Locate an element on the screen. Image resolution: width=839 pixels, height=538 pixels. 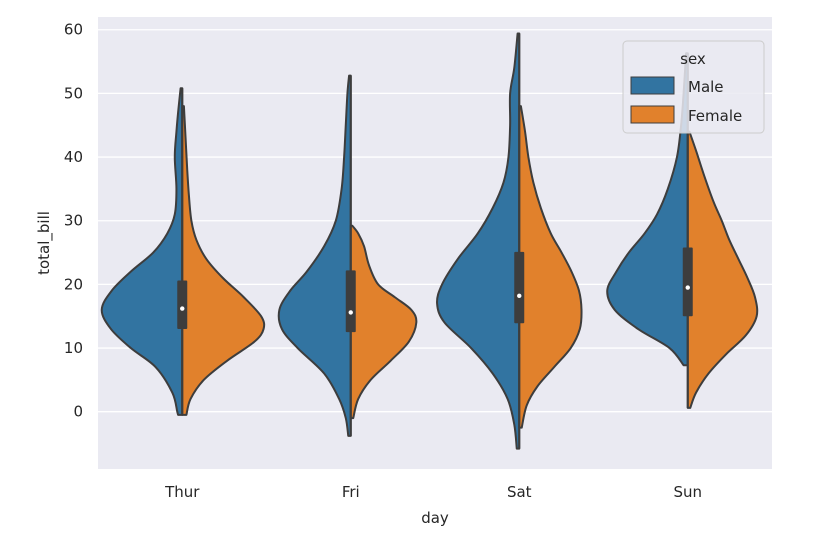
iqr-box-thur is located at coordinates (182, 304).